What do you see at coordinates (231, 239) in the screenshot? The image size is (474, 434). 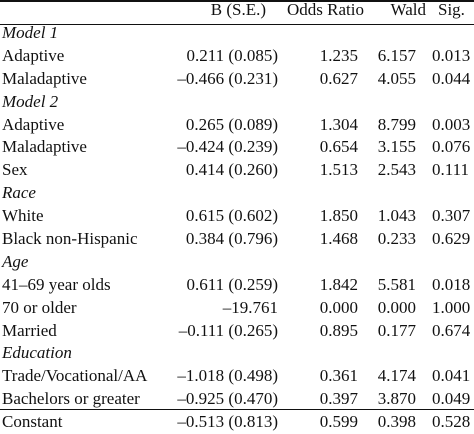 I see `b-se-cell: 0.384 (0.796)` at bounding box center [231, 239].